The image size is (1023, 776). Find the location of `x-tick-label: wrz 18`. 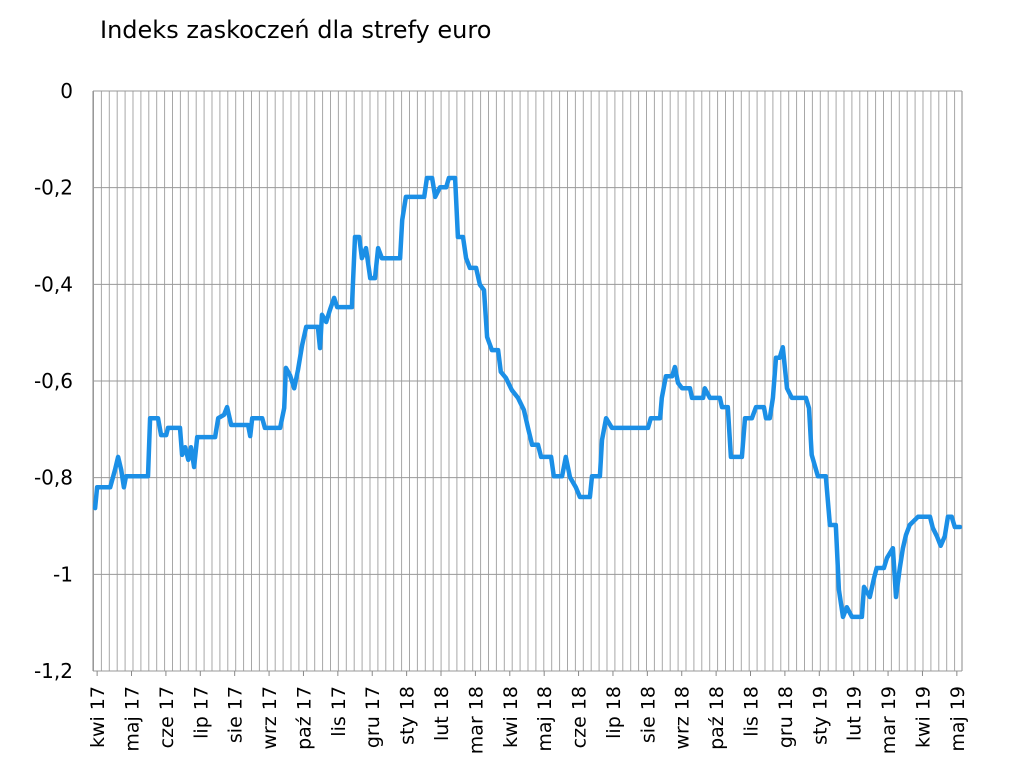

x-tick-label: wrz 18 is located at coordinates (683, 718).